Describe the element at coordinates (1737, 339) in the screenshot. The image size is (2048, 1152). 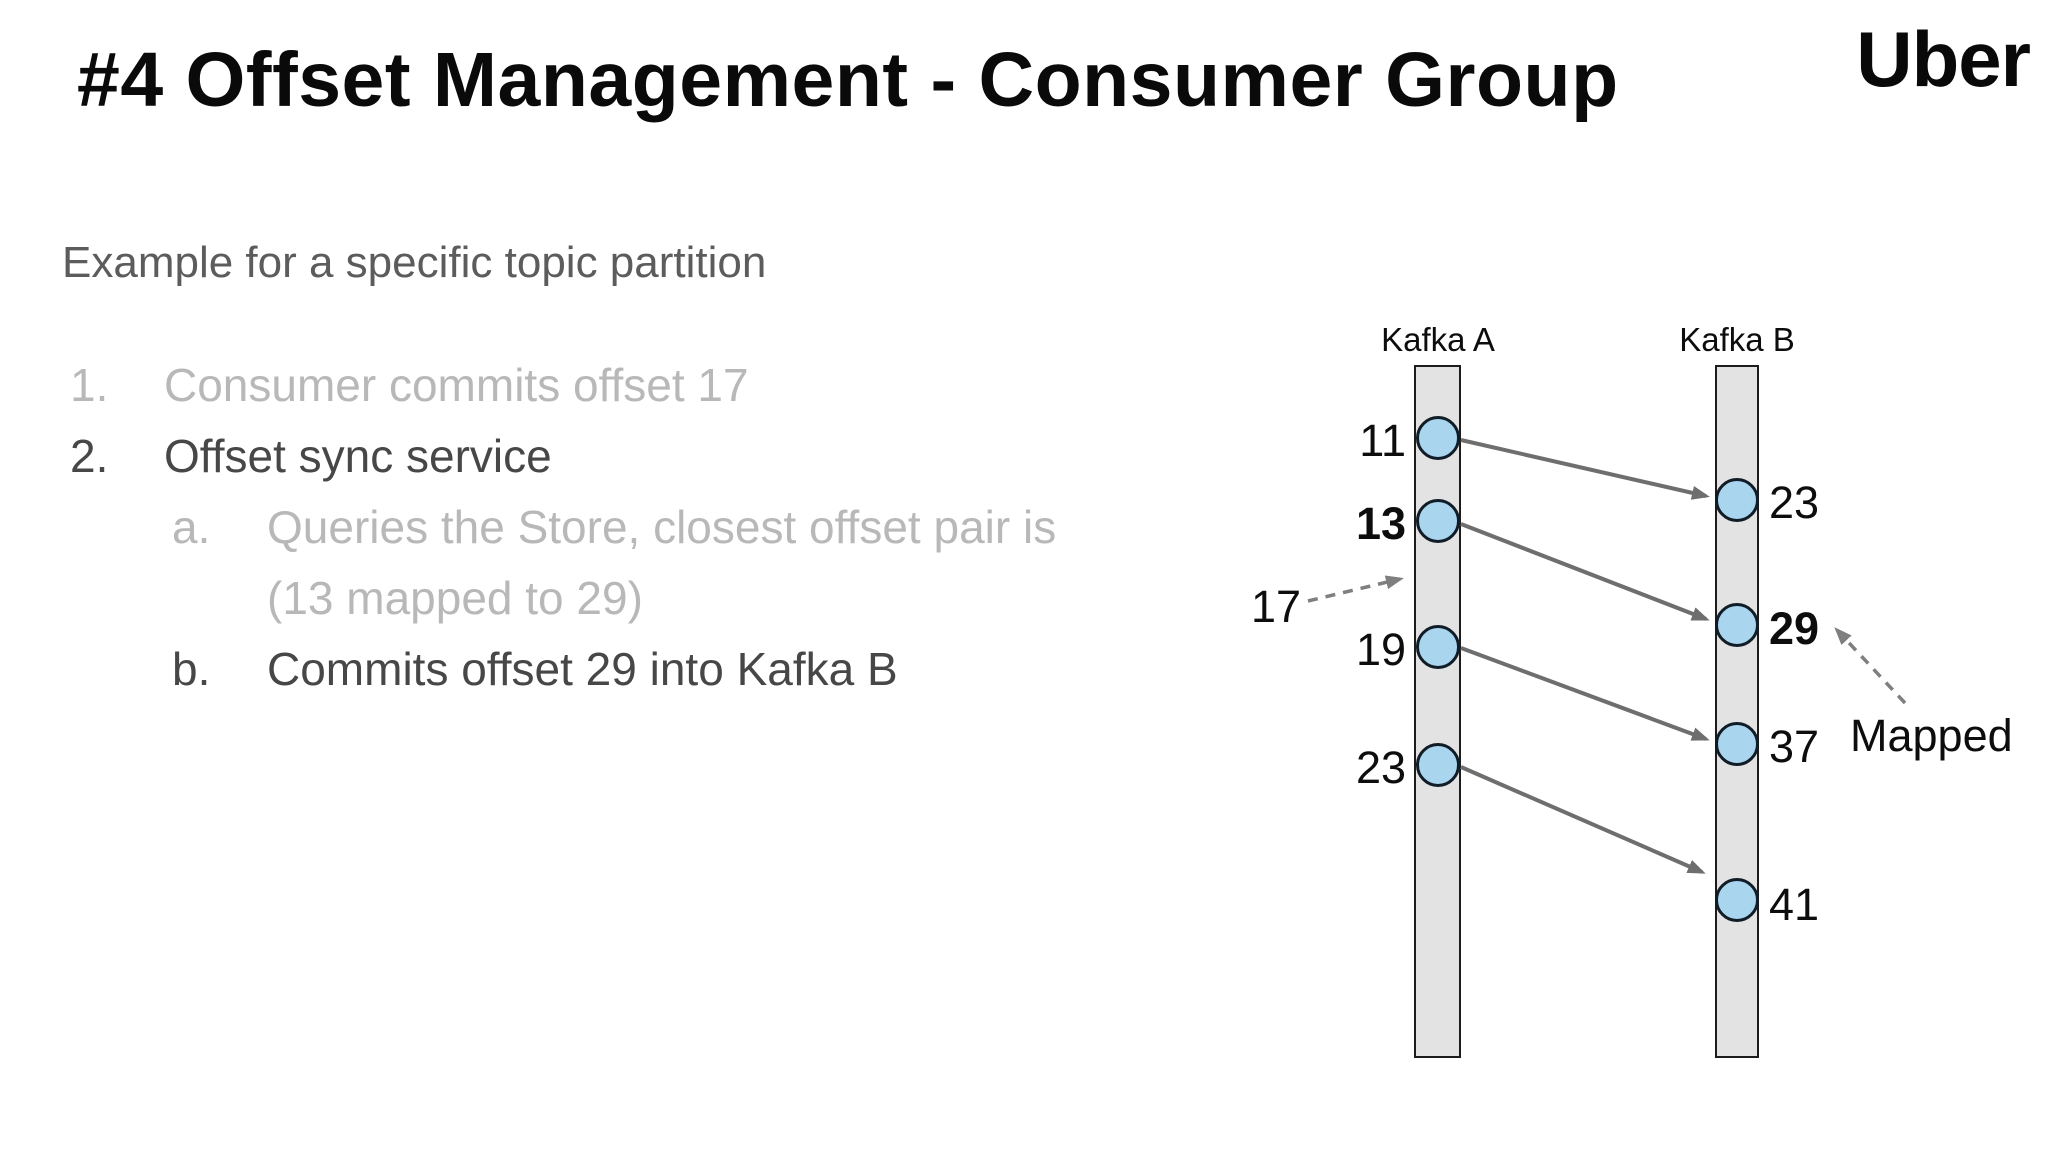
I see `kafka-b-label: Kafka B` at that location.